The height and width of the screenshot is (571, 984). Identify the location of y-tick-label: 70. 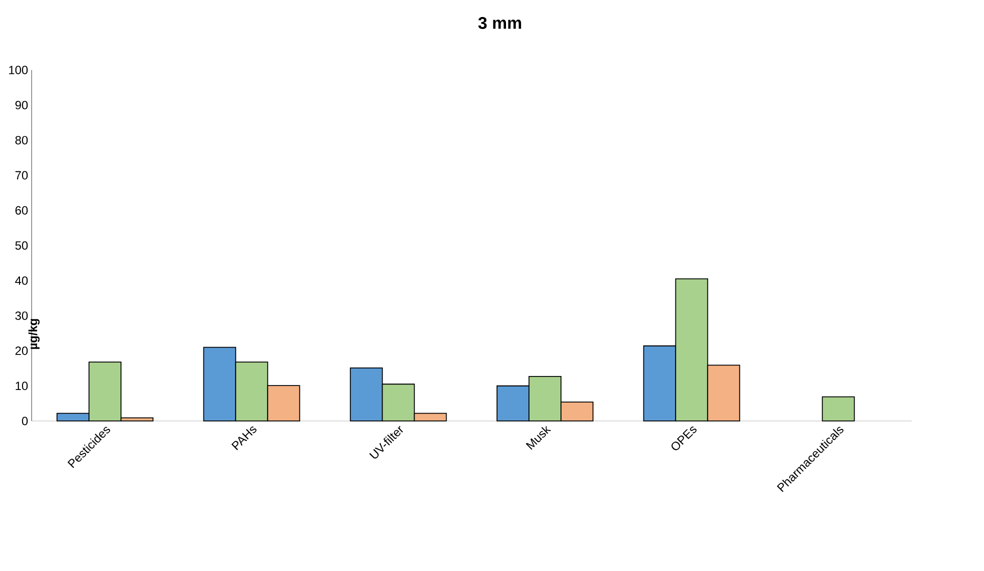
(21, 175).